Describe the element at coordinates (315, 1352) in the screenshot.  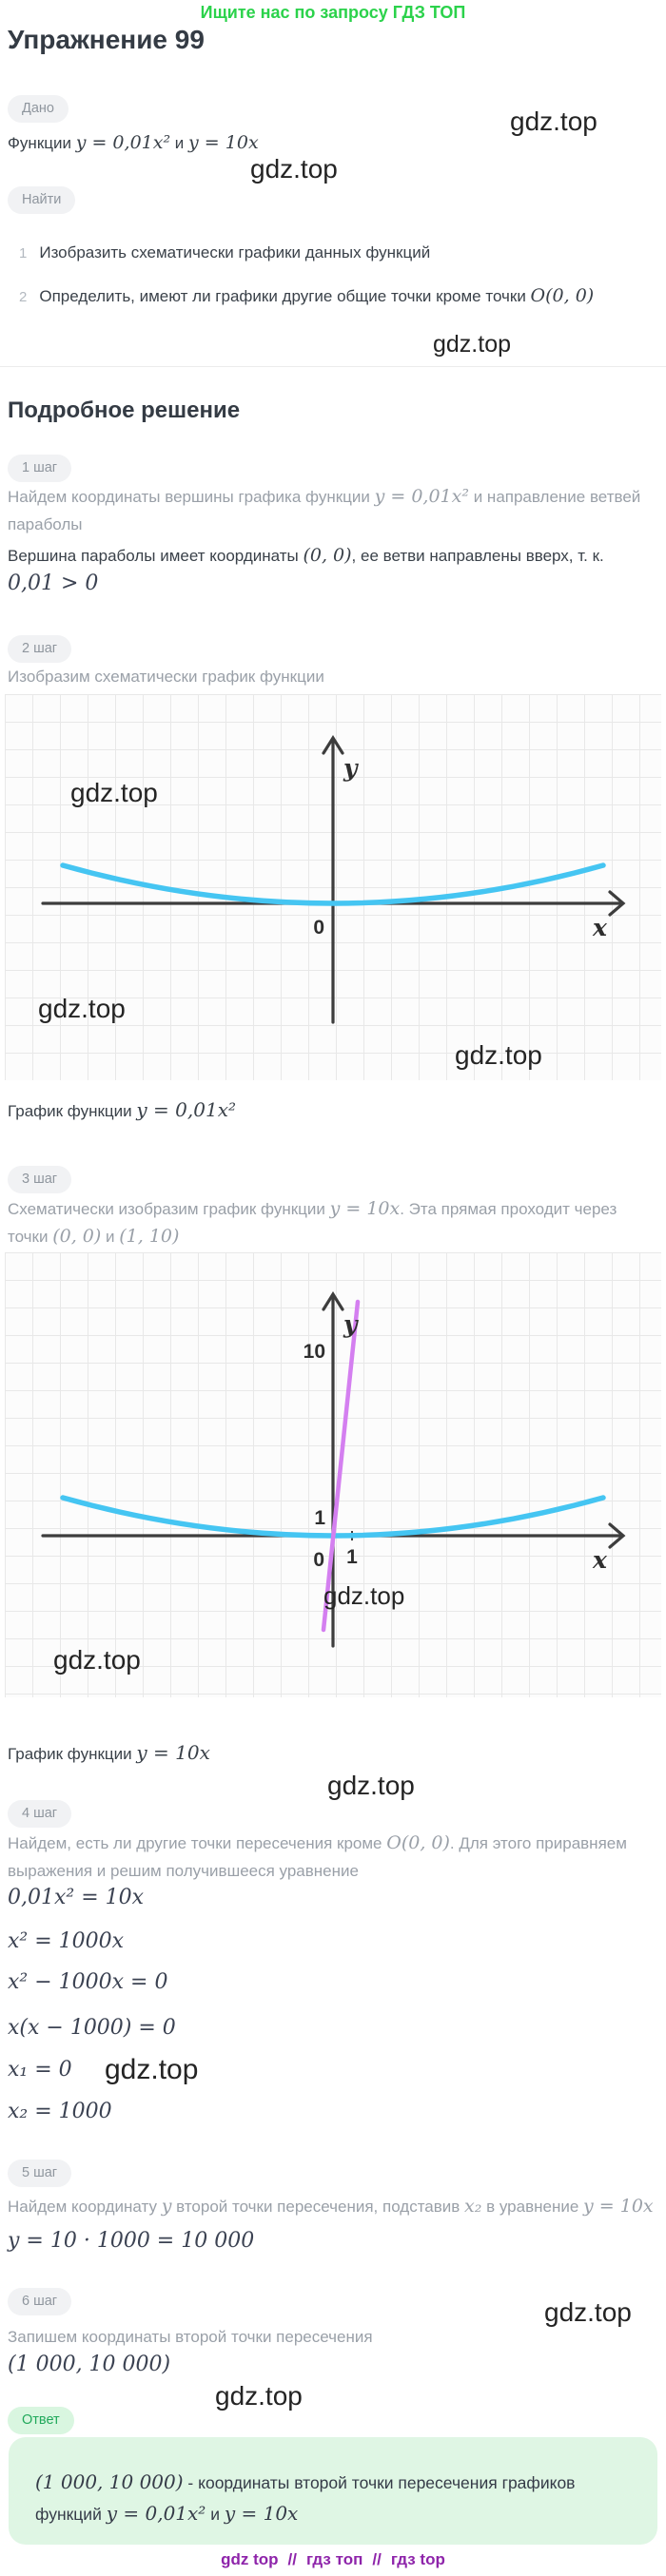
I see `y-tick-label-10: 10` at that location.